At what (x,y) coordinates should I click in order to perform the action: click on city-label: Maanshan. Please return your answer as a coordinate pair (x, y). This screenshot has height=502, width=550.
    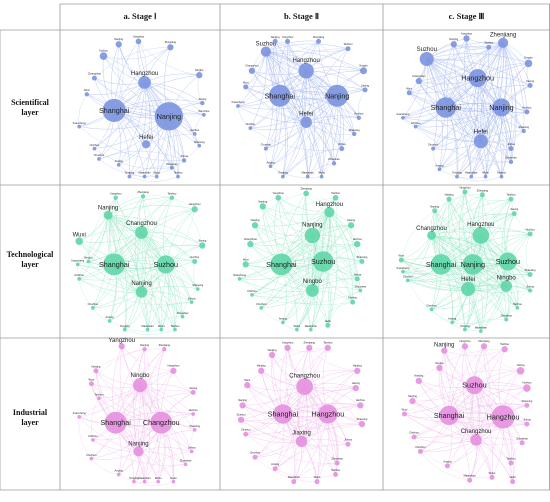
    Looking at the image, I should click on (470, 476).